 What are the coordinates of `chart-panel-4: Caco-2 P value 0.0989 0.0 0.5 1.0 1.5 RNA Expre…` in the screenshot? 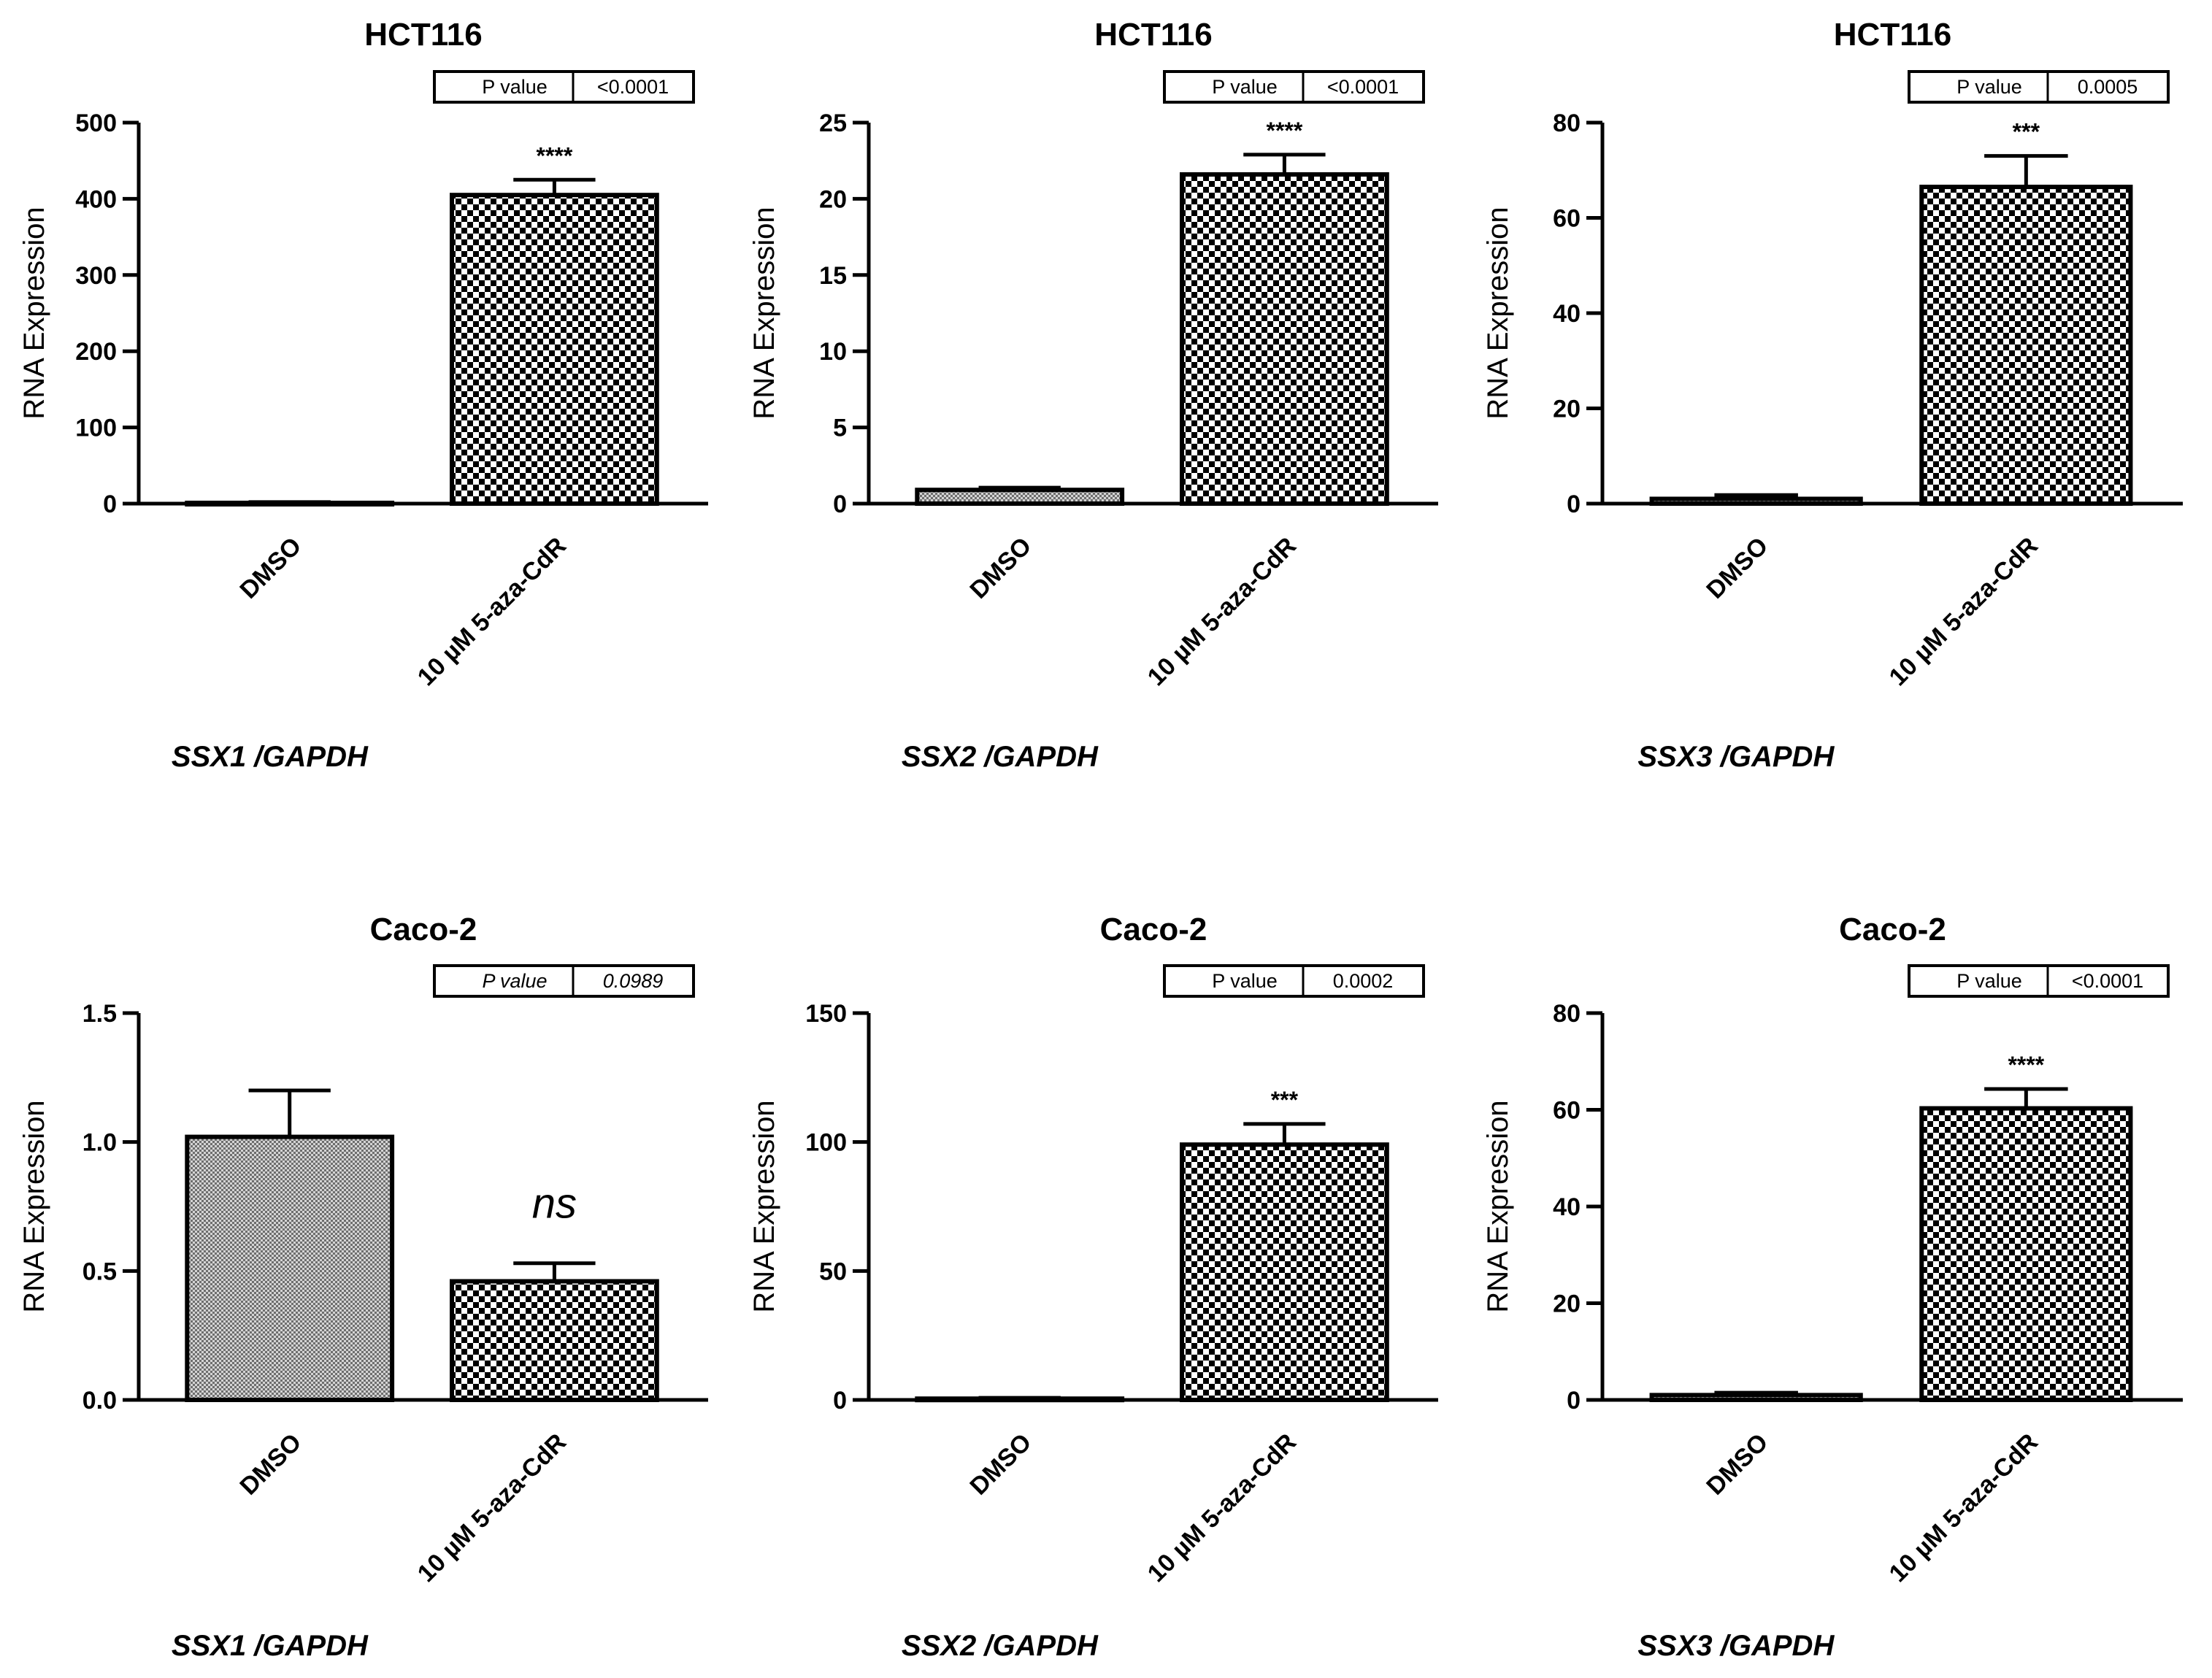 It's located at (363, 1287).